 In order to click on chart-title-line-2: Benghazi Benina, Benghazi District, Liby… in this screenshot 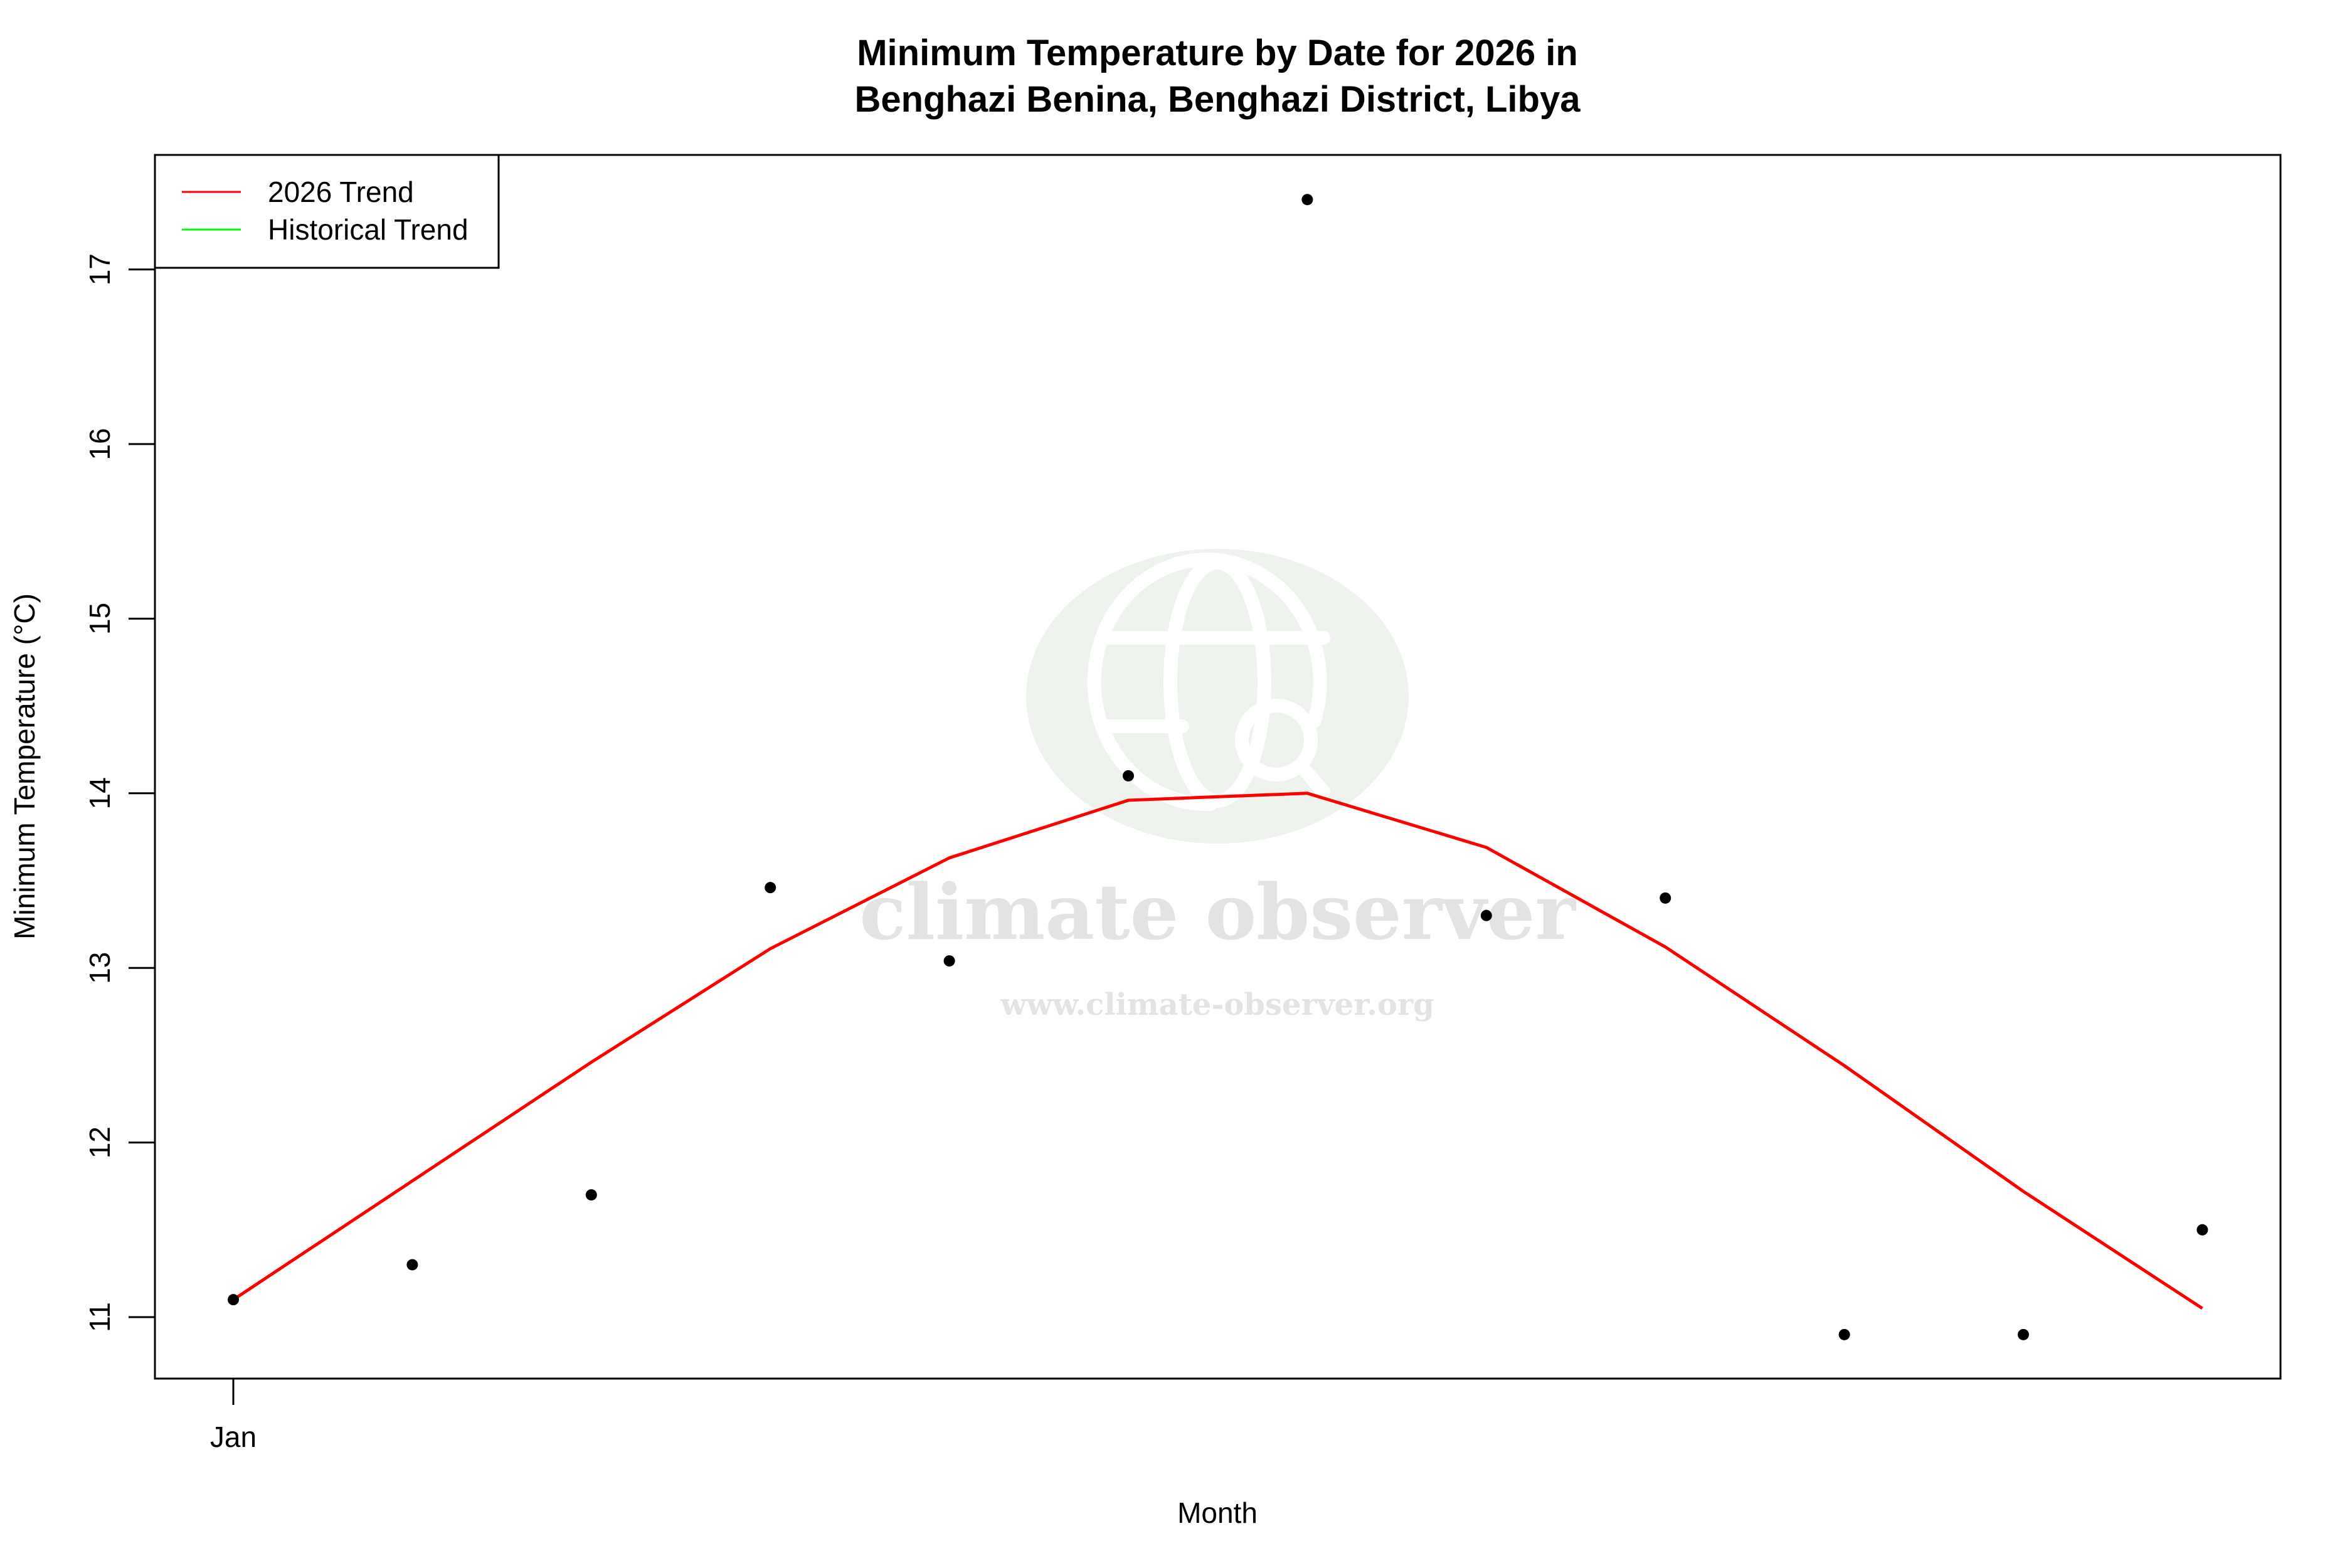, I will do `click(1218, 99)`.